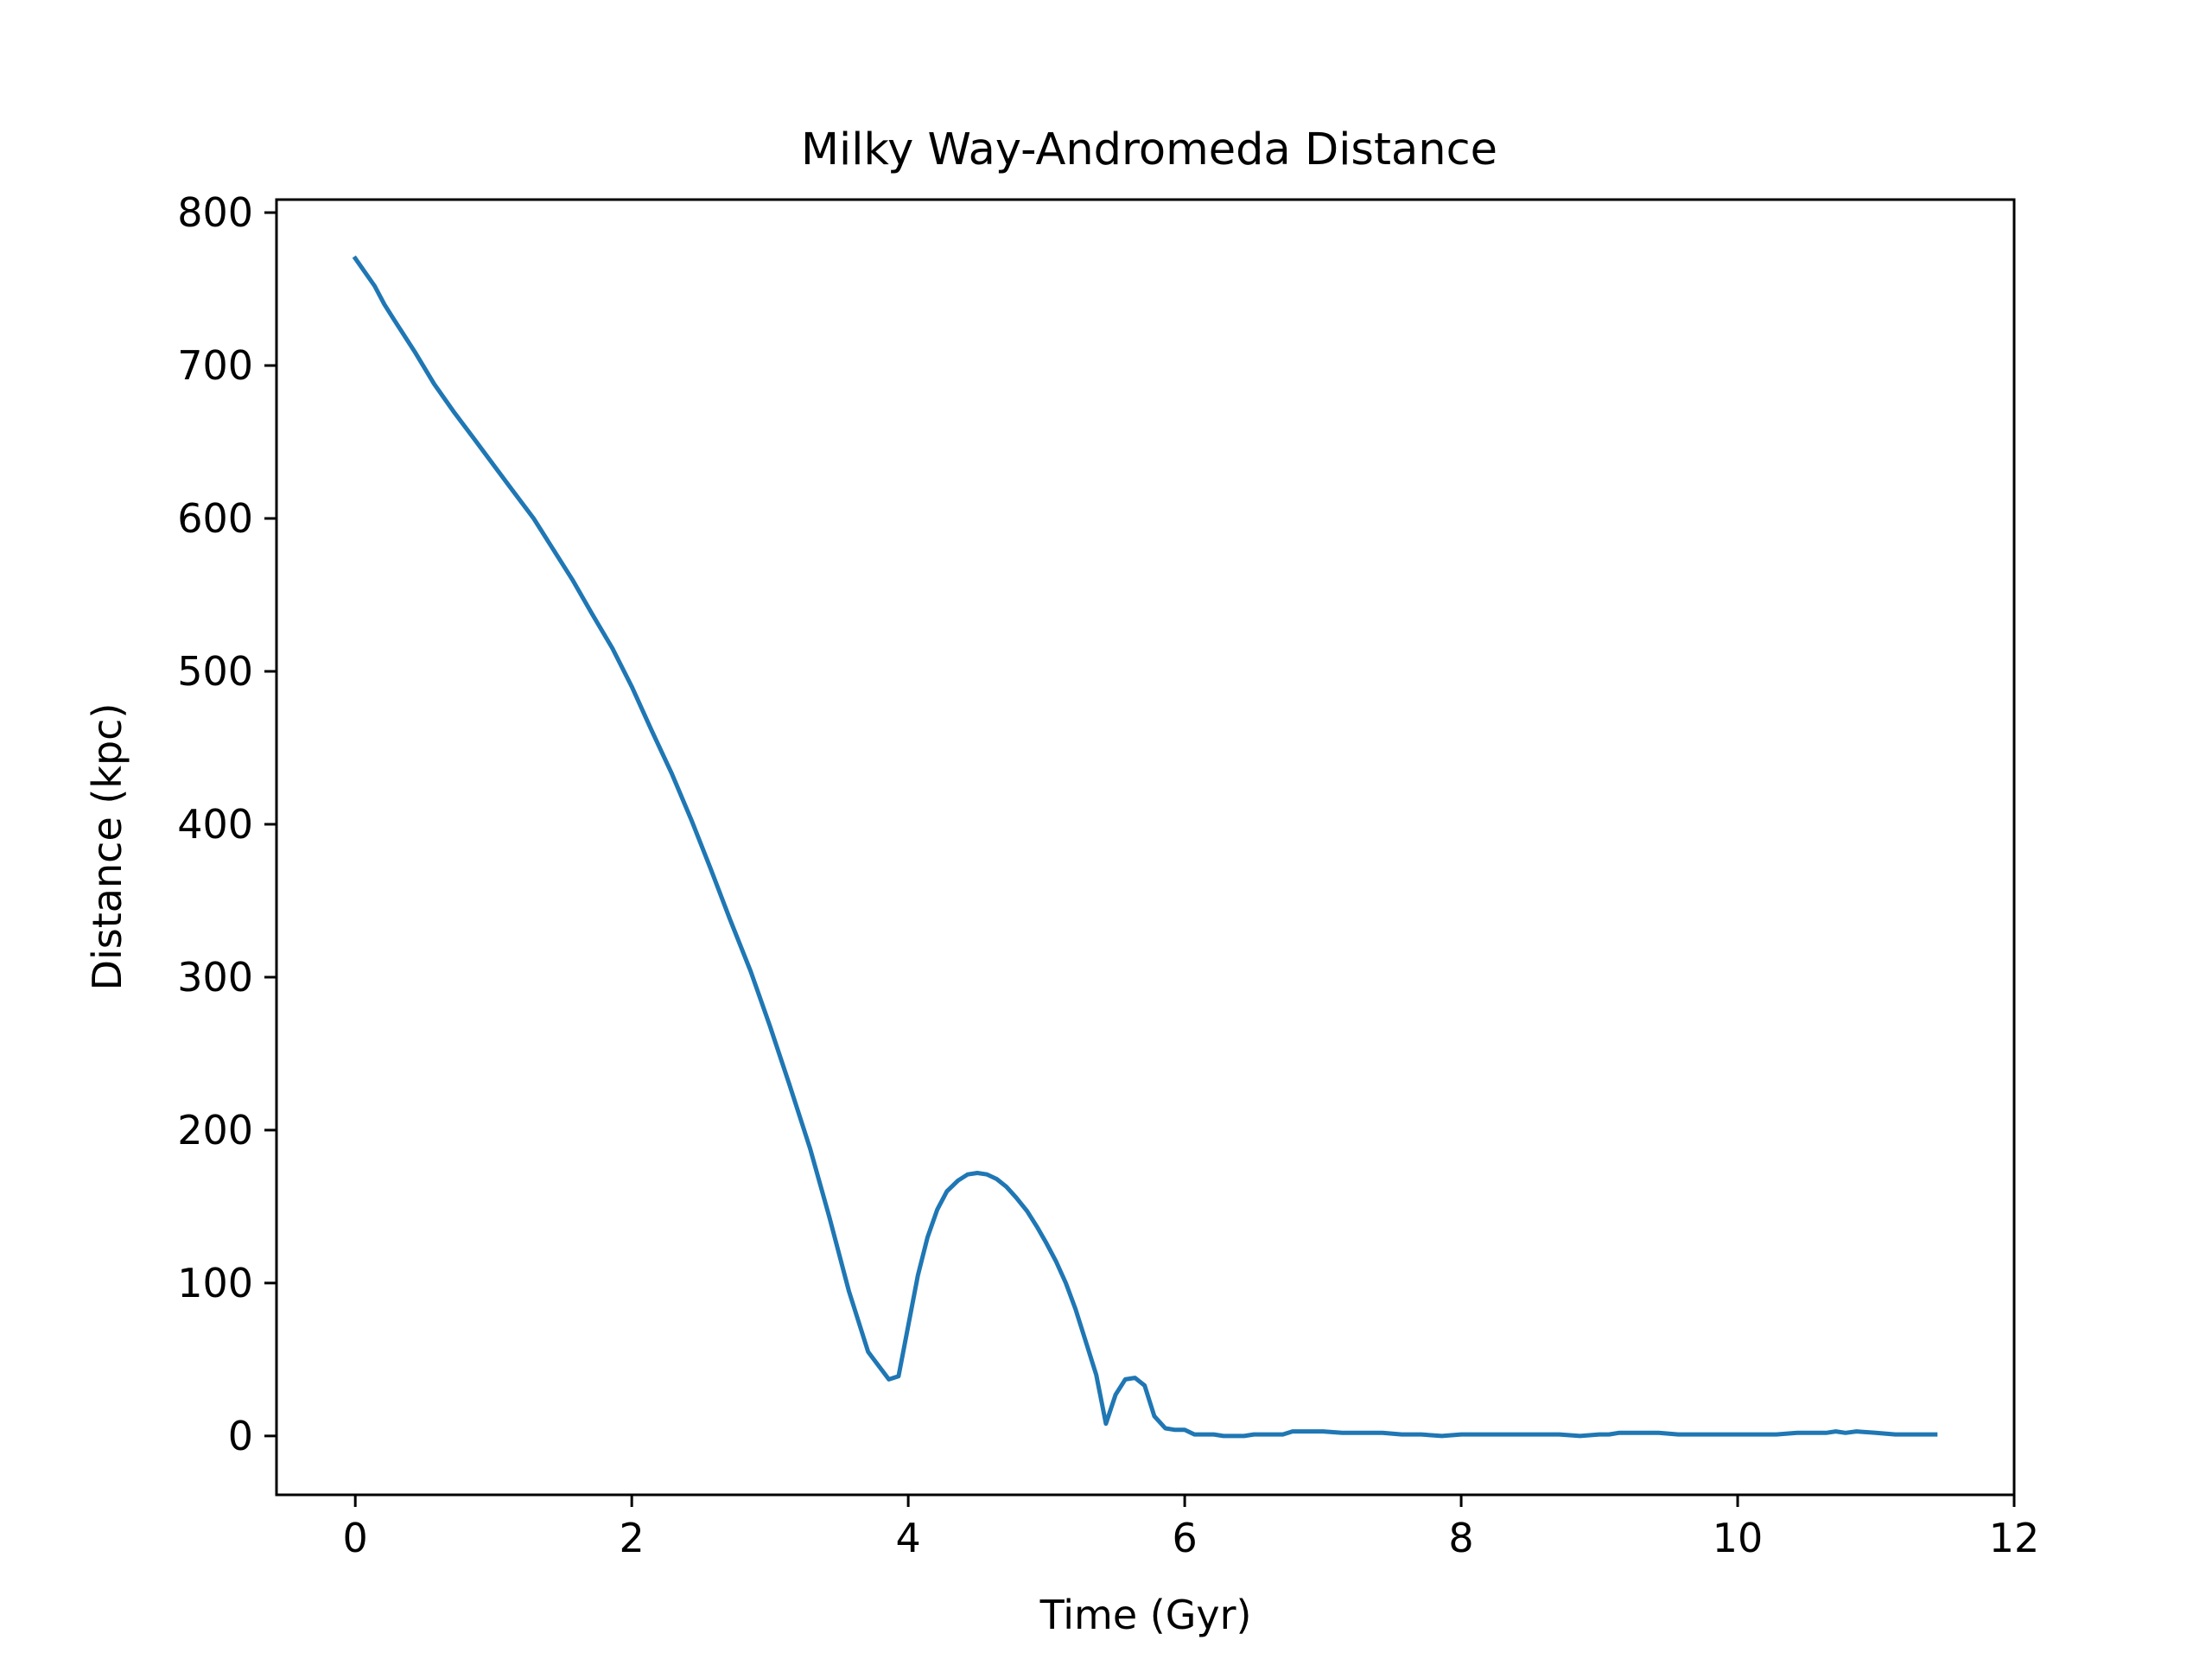 The image size is (2212, 1659). I want to click on y-tick-label: 500, so click(215, 671).